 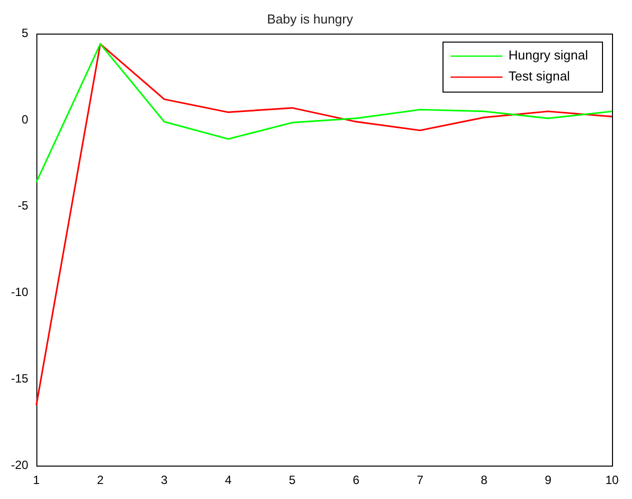 What do you see at coordinates (20, 379) in the screenshot?
I see `y-tick-label: -15` at bounding box center [20, 379].